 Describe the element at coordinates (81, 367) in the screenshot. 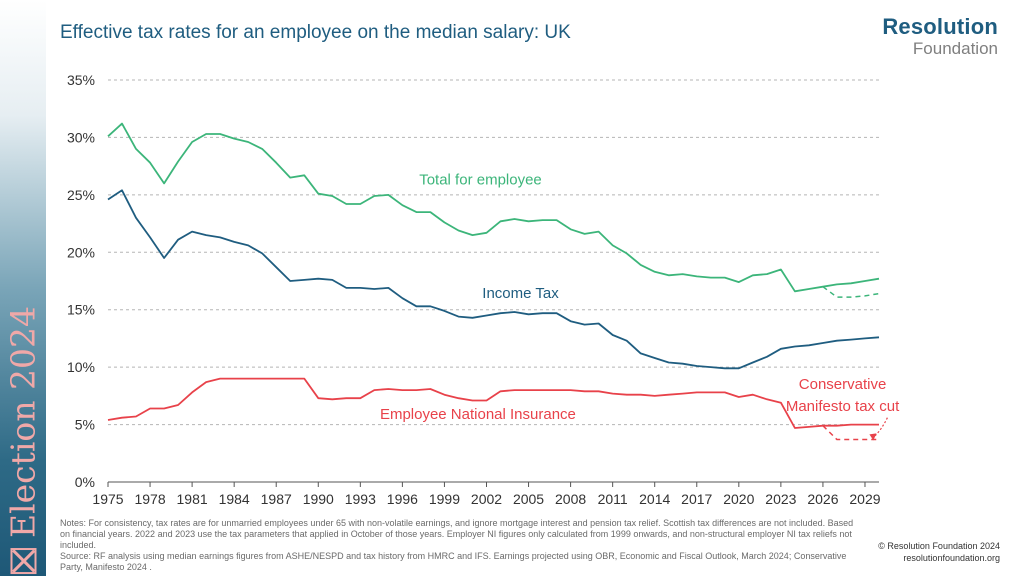

I see `y-tick-label: 10%` at that location.